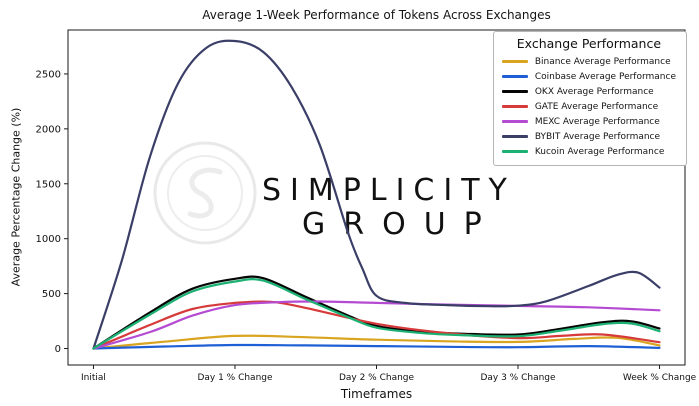 This screenshot has height=406, width=699. I want to click on watermark-logo-ring, so click(205, 193).